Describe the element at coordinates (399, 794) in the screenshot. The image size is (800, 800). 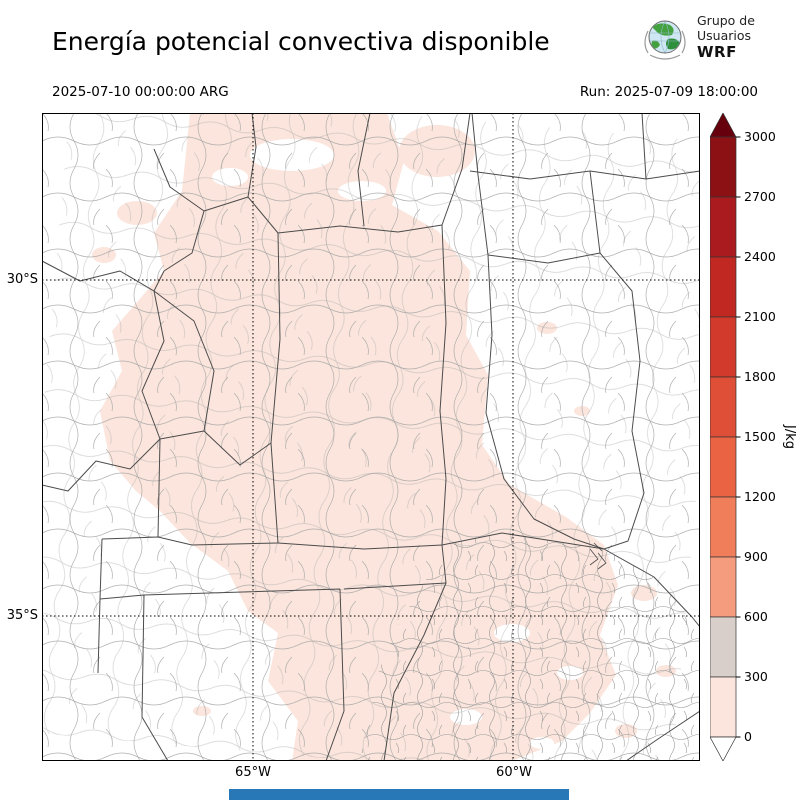
I see `footer-bar` at that location.